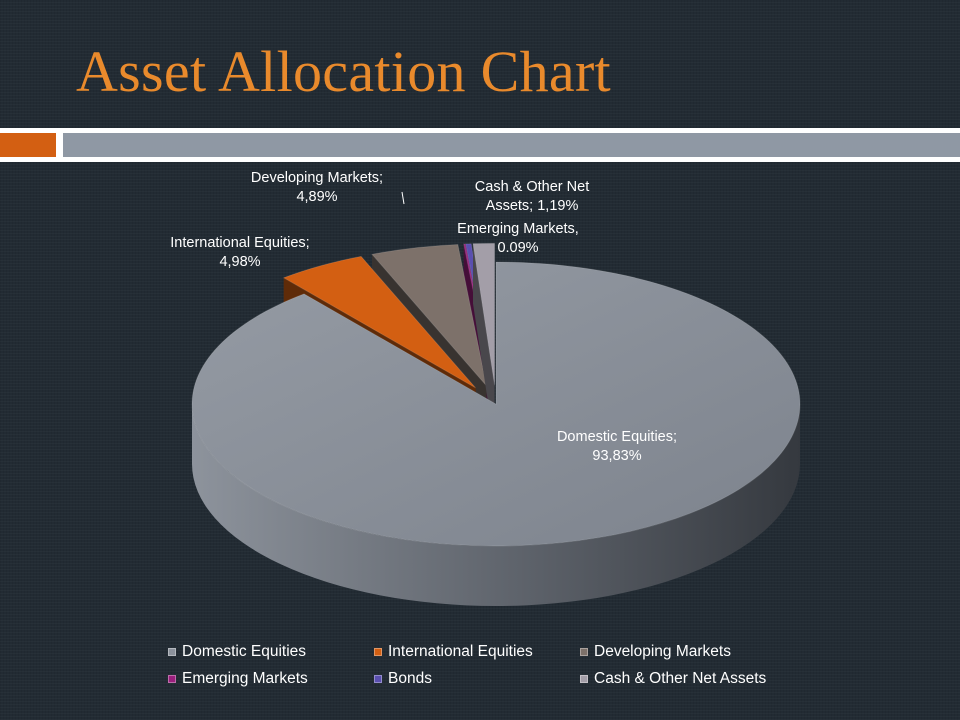 This screenshot has height=720, width=960. I want to click on legend-item: Emerging Markets, so click(271, 679).